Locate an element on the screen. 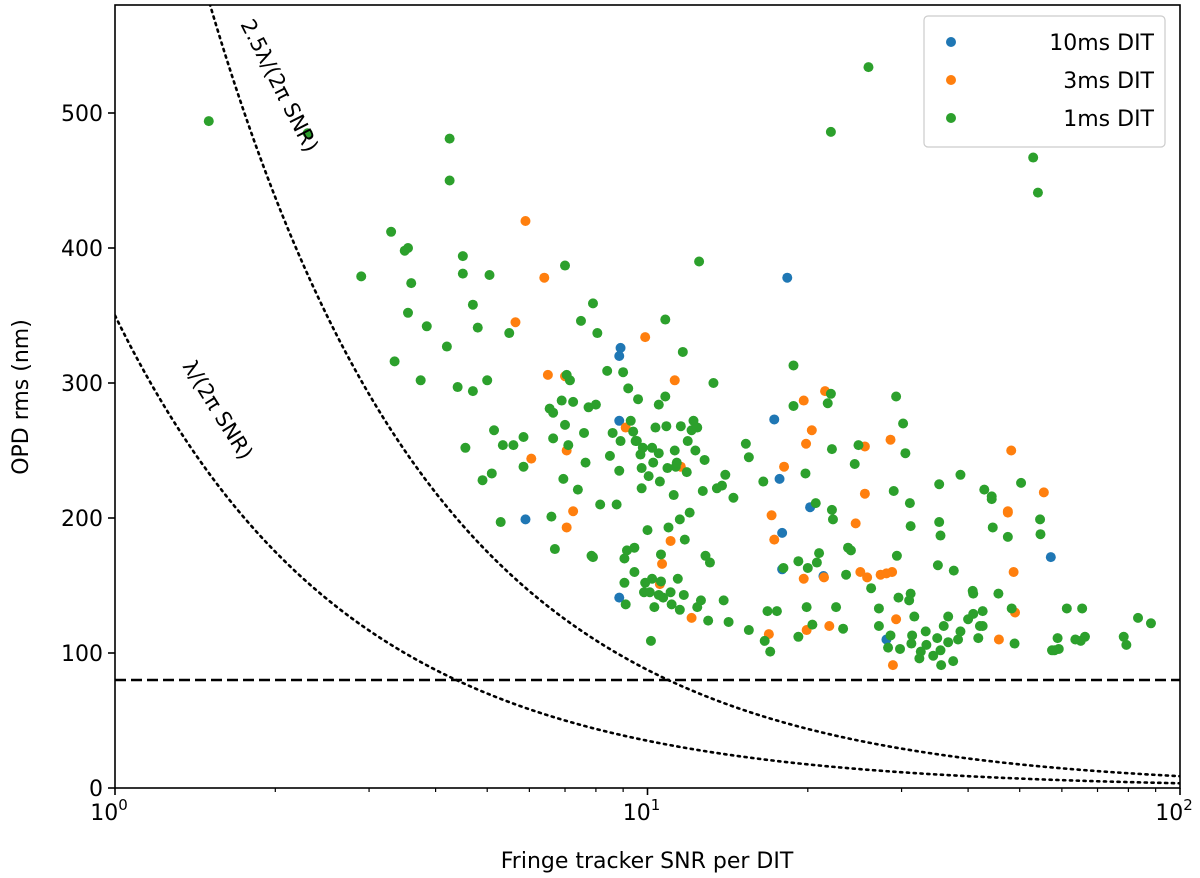 This screenshot has width=1200, height=878. y-tick-label: 400 is located at coordinates (82, 249).